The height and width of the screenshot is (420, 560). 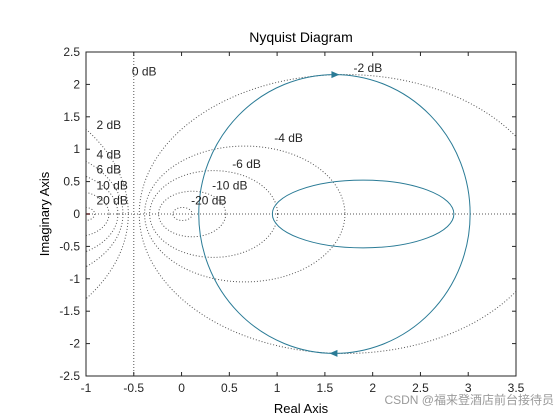 I want to click on y-tick-label: -1.5, so click(x=69, y=311).